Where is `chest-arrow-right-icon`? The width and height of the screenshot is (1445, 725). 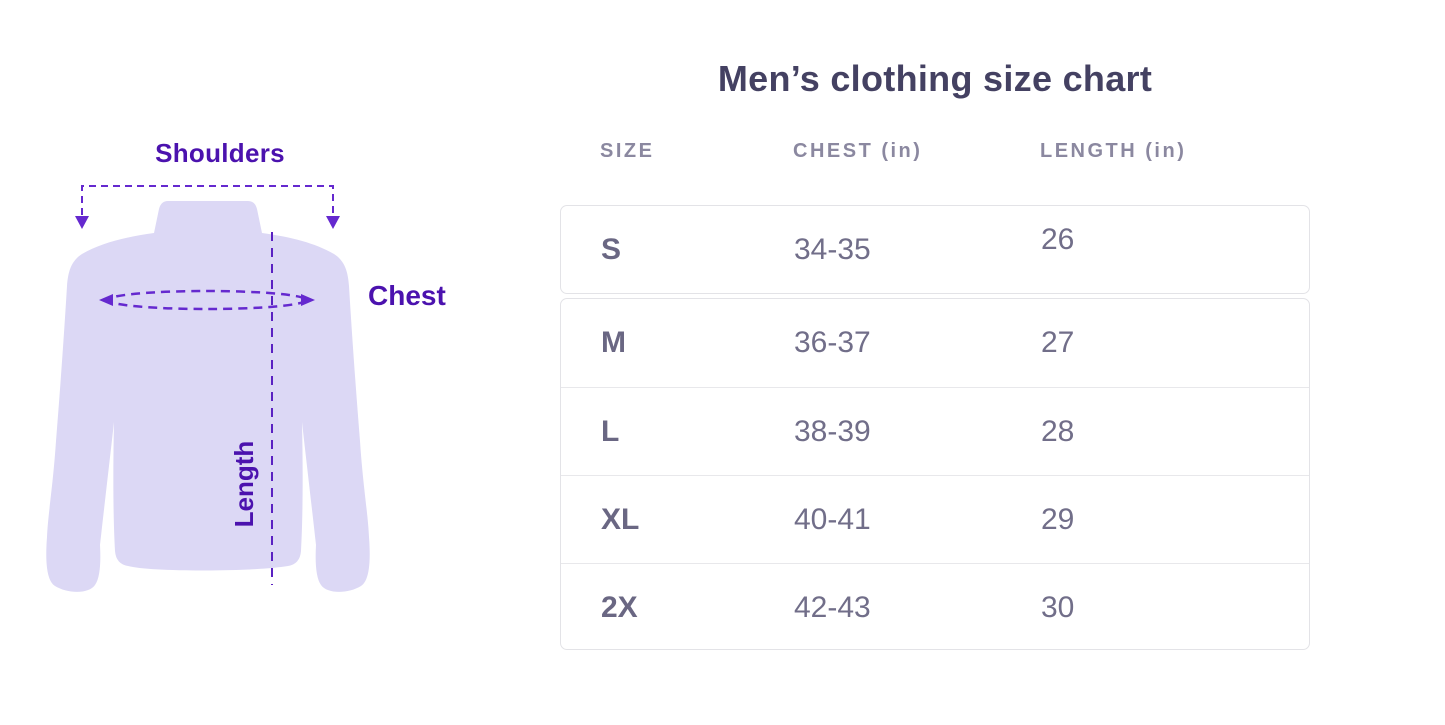 chest-arrow-right-icon is located at coordinates (308, 300).